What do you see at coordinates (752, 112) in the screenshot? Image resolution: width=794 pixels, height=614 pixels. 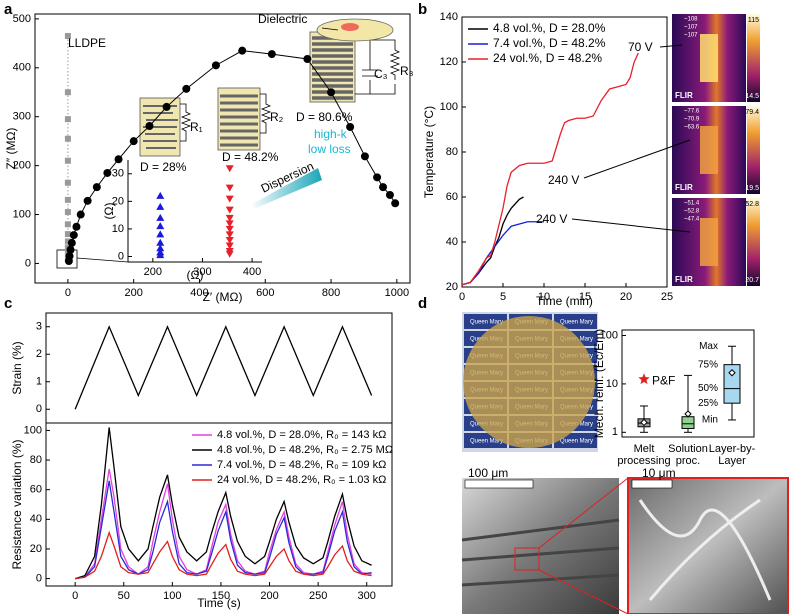 I see `thermal-max: 79.4` at bounding box center [752, 112].